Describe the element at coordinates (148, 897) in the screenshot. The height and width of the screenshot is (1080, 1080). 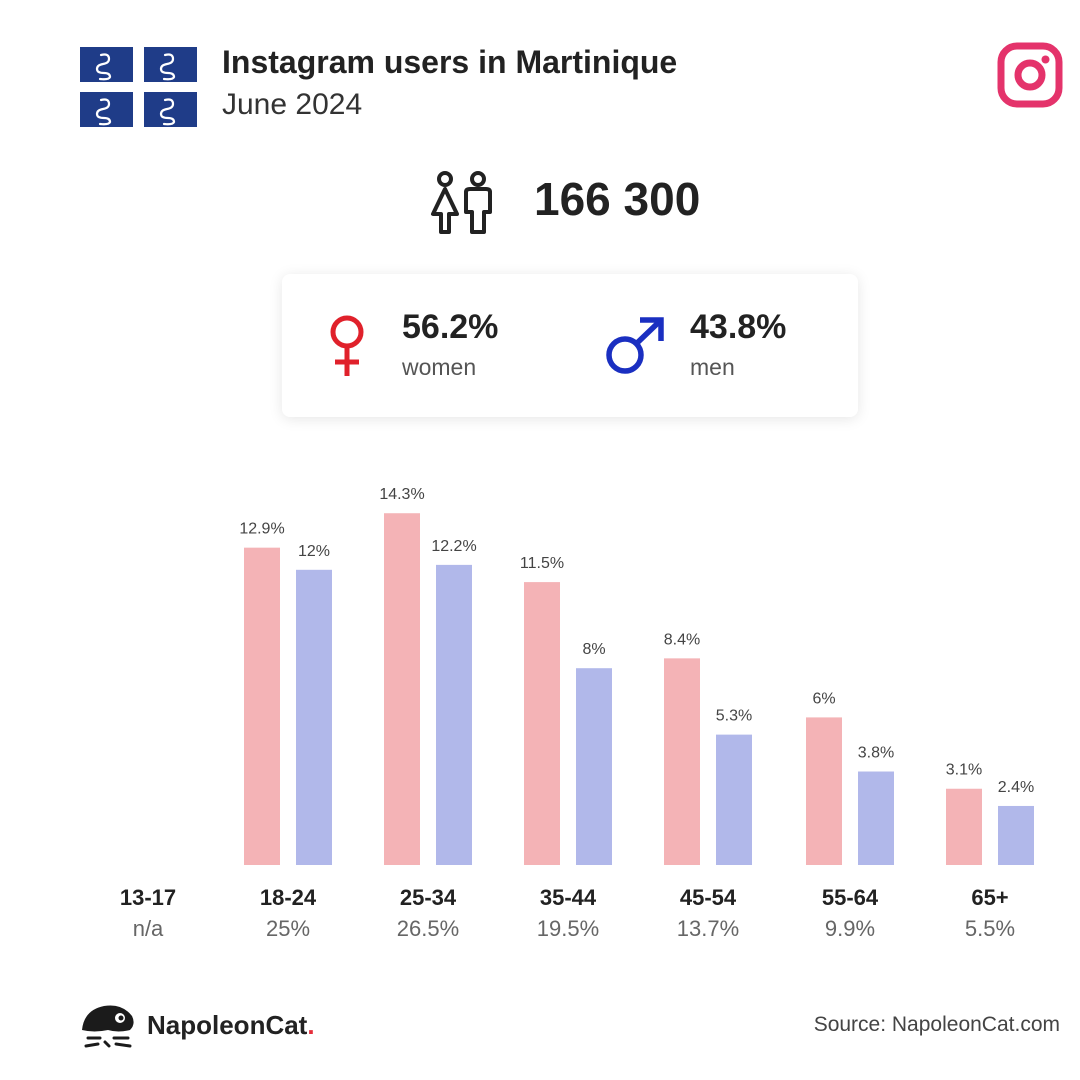
I see `age-range-label: 13-17` at that location.